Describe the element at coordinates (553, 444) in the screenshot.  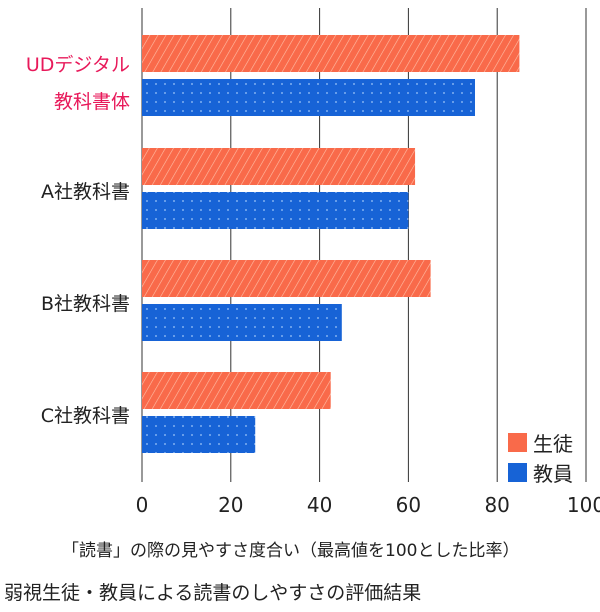
I see `legend-label: 生徒` at that location.